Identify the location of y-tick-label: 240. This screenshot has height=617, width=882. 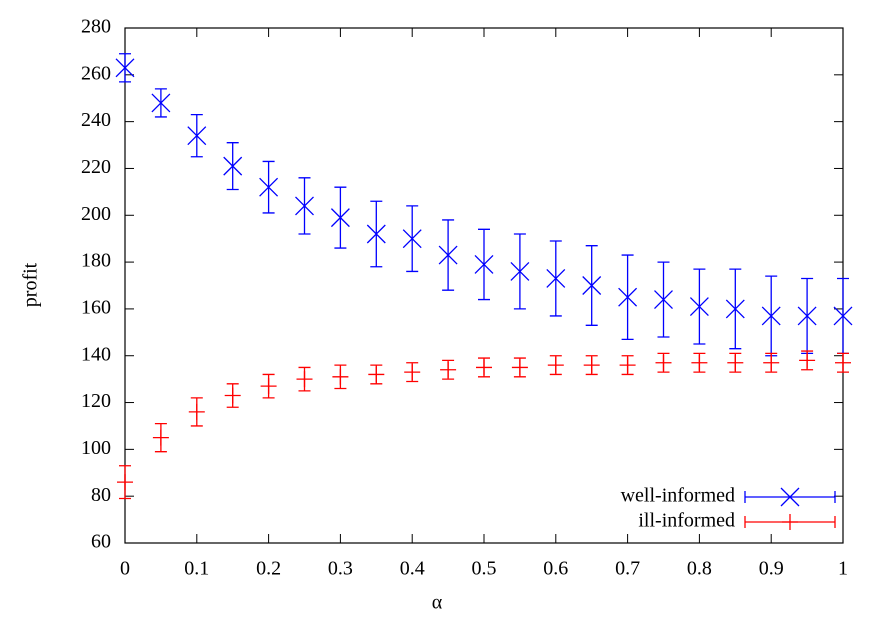
(96, 120).